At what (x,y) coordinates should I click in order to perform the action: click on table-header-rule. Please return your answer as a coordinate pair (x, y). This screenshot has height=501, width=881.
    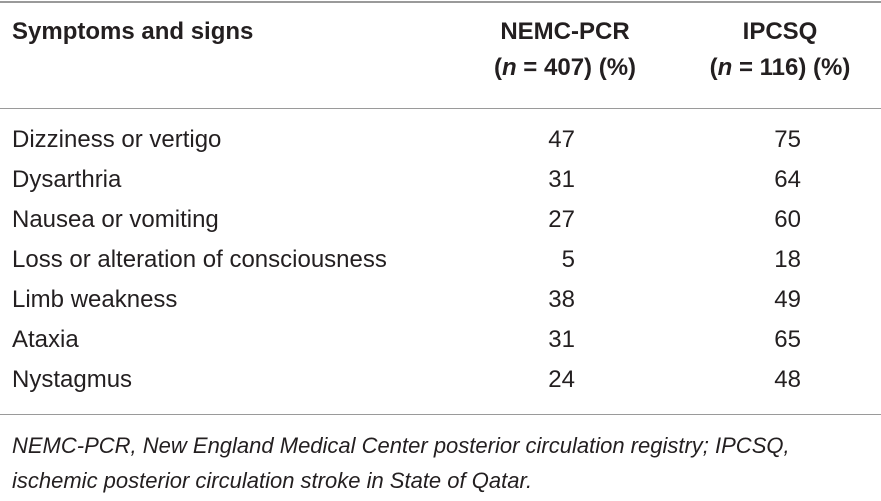
    Looking at the image, I should click on (440, 108).